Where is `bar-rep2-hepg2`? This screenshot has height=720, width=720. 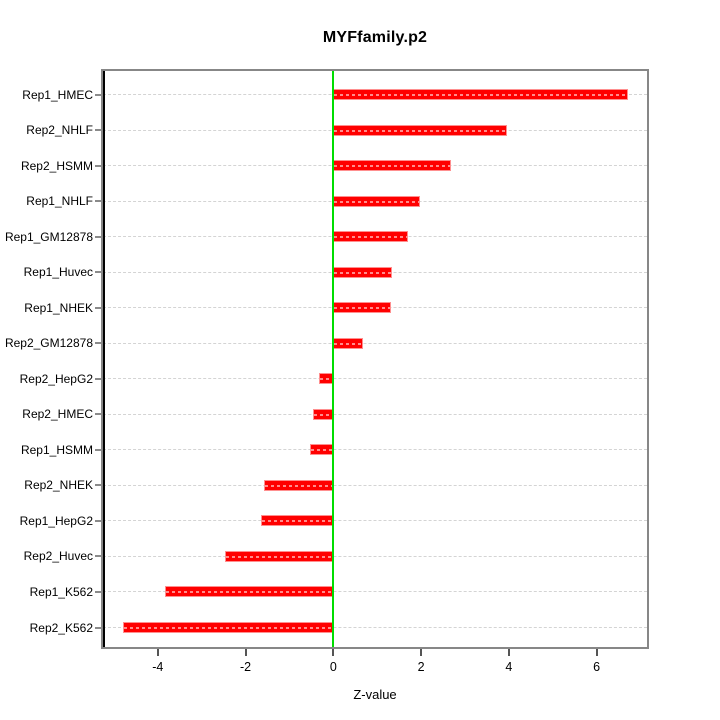 bar-rep2-hepg2 is located at coordinates (326, 379).